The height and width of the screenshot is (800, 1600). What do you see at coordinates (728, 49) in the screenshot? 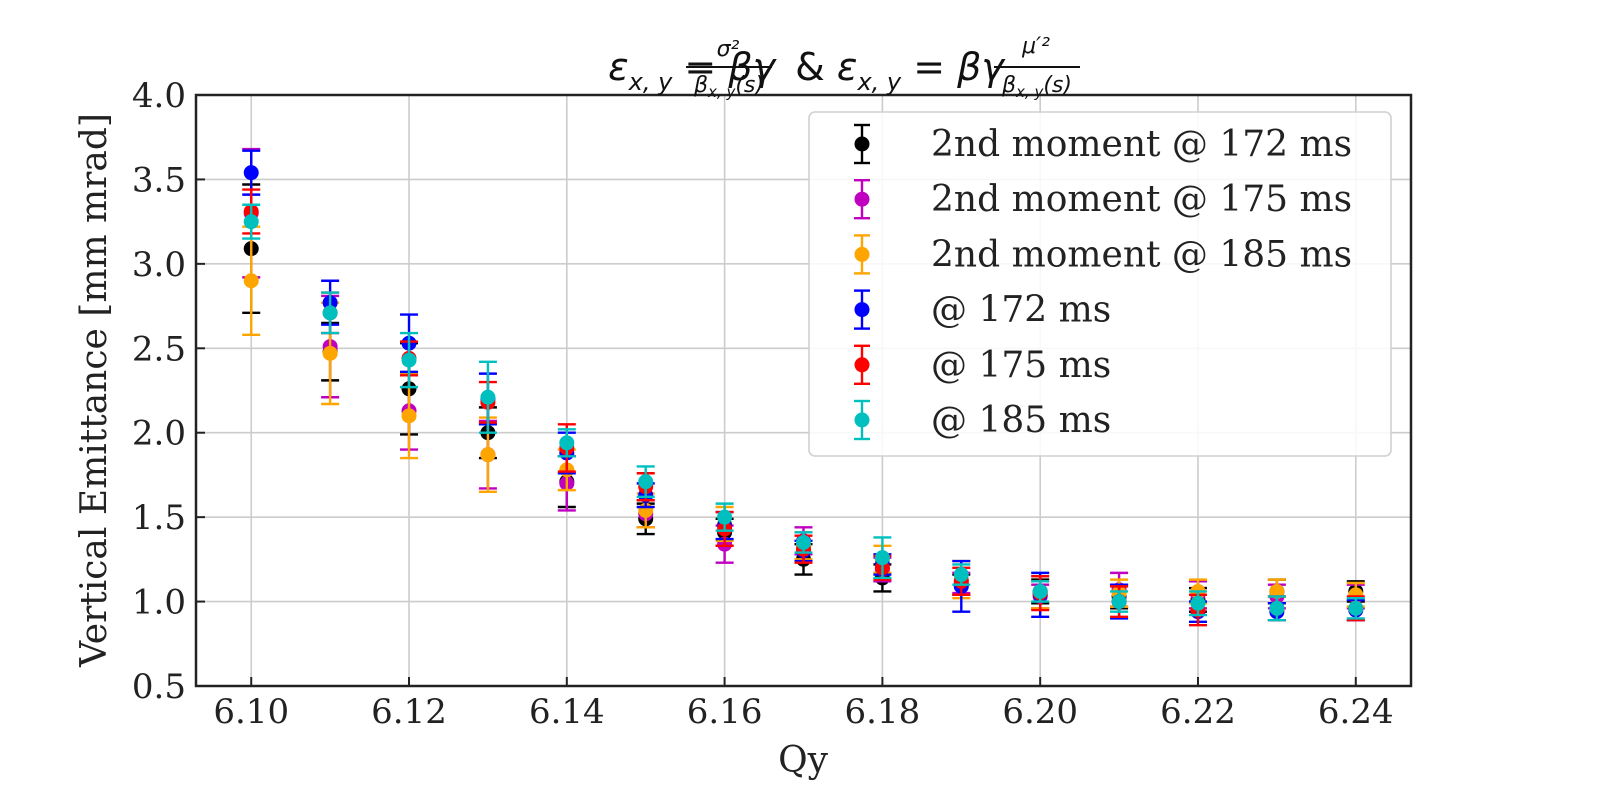
I see `title-fraction1-numerator: σ²` at bounding box center [728, 49].